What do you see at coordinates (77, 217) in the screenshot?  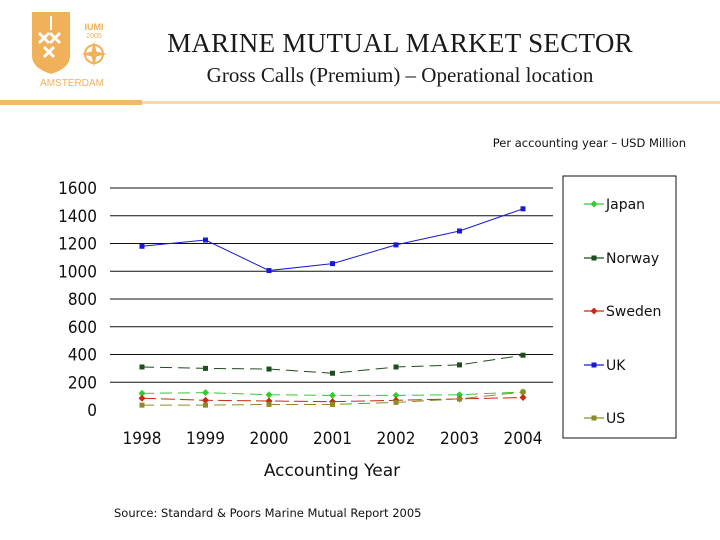 I see `y-tick-label: 1400` at bounding box center [77, 217].